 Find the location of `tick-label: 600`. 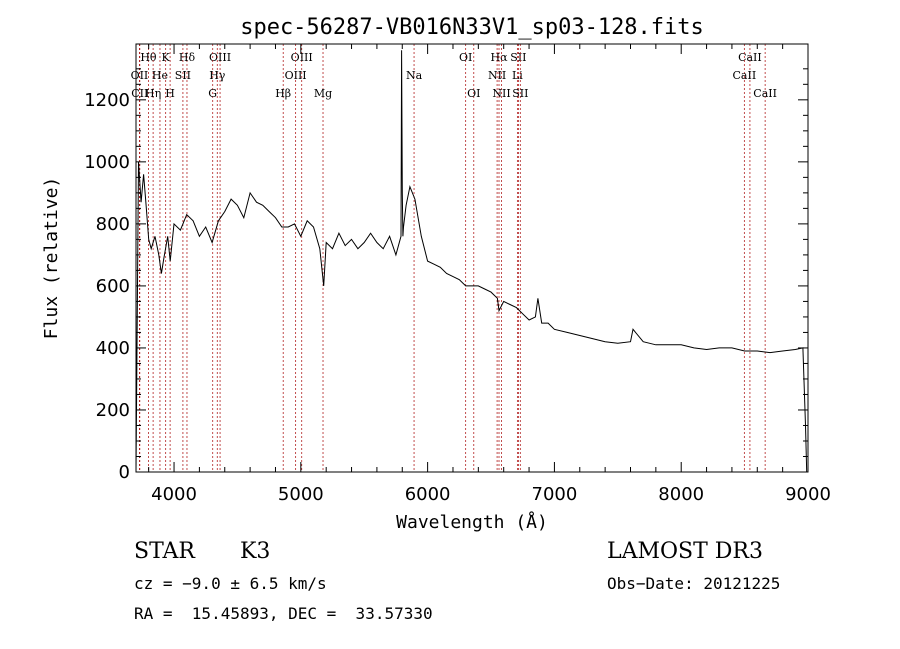

tick-label: 600 is located at coordinates (113, 286).